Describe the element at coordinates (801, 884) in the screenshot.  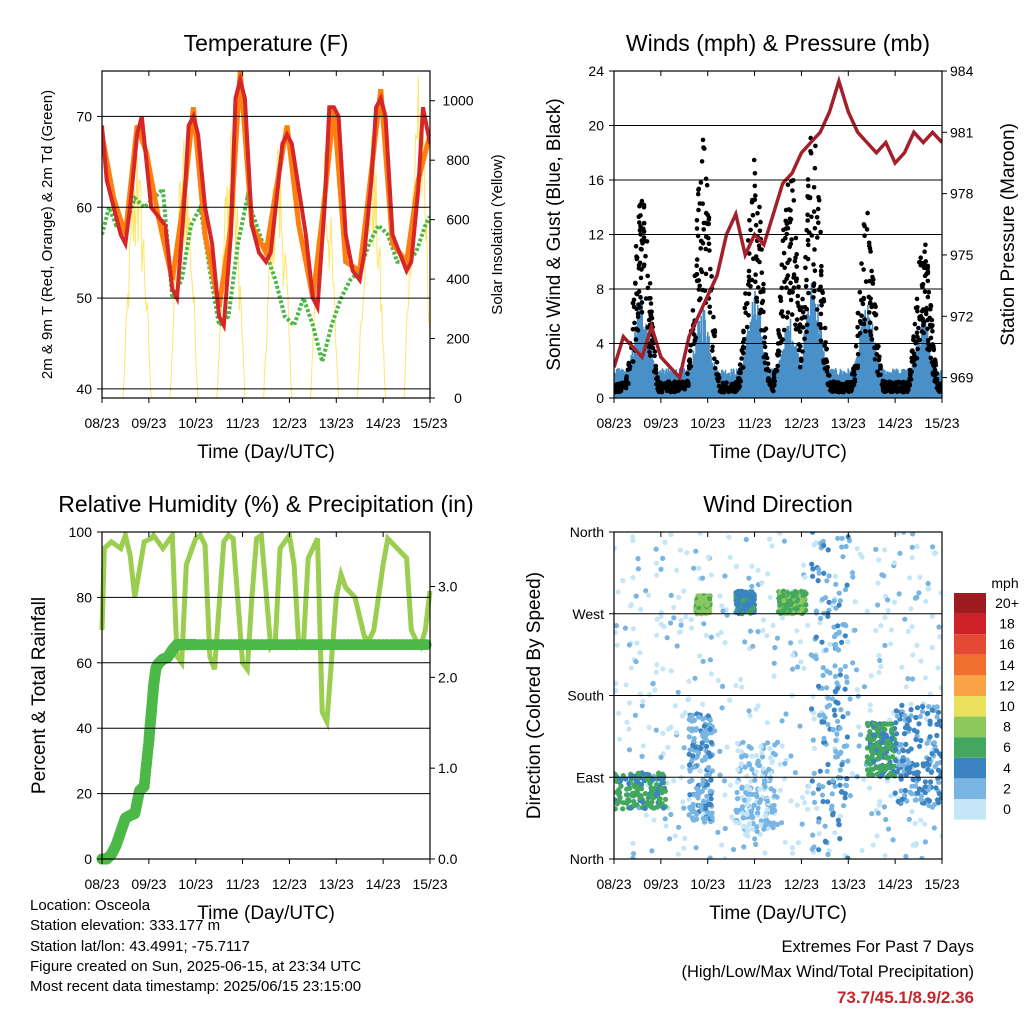
I see `xtick-label-3-4: 12/23` at that location.